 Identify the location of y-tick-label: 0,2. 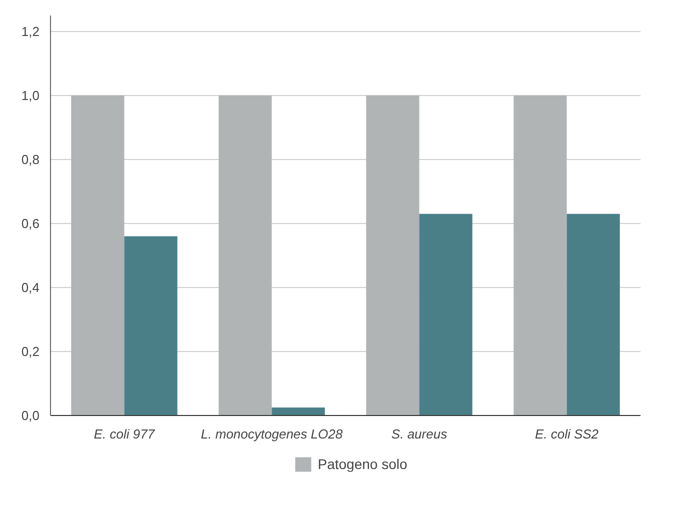
(30, 351).